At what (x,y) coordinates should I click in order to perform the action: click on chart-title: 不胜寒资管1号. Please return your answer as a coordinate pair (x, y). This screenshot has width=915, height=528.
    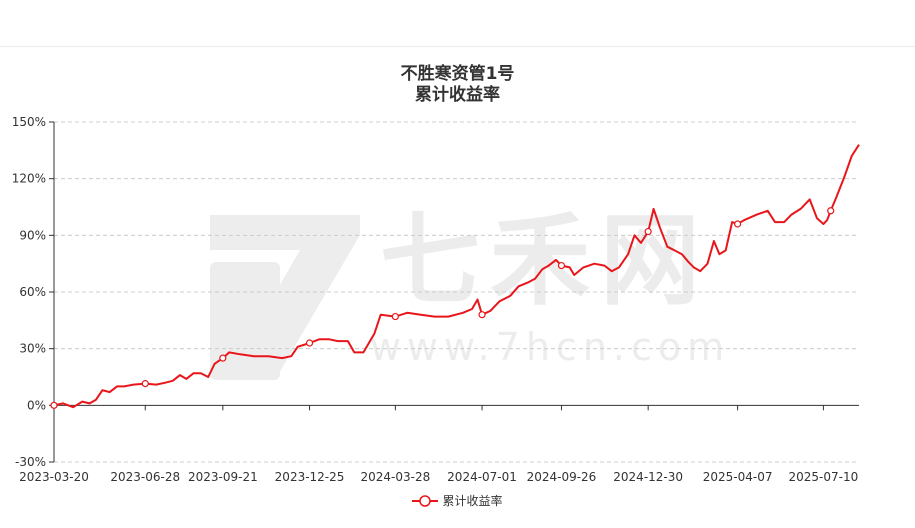
    Looking at the image, I should click on (457, 74).